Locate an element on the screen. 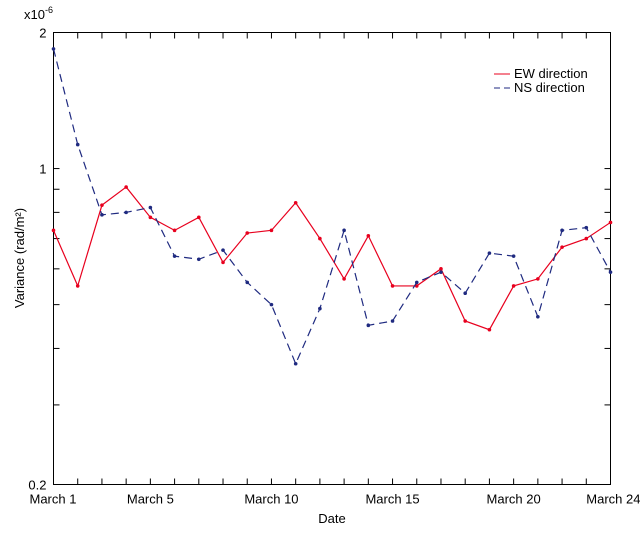 This screenshot has height=536, width=640. y-exponent-label: x10-6 is located at coordinates (38, 13).